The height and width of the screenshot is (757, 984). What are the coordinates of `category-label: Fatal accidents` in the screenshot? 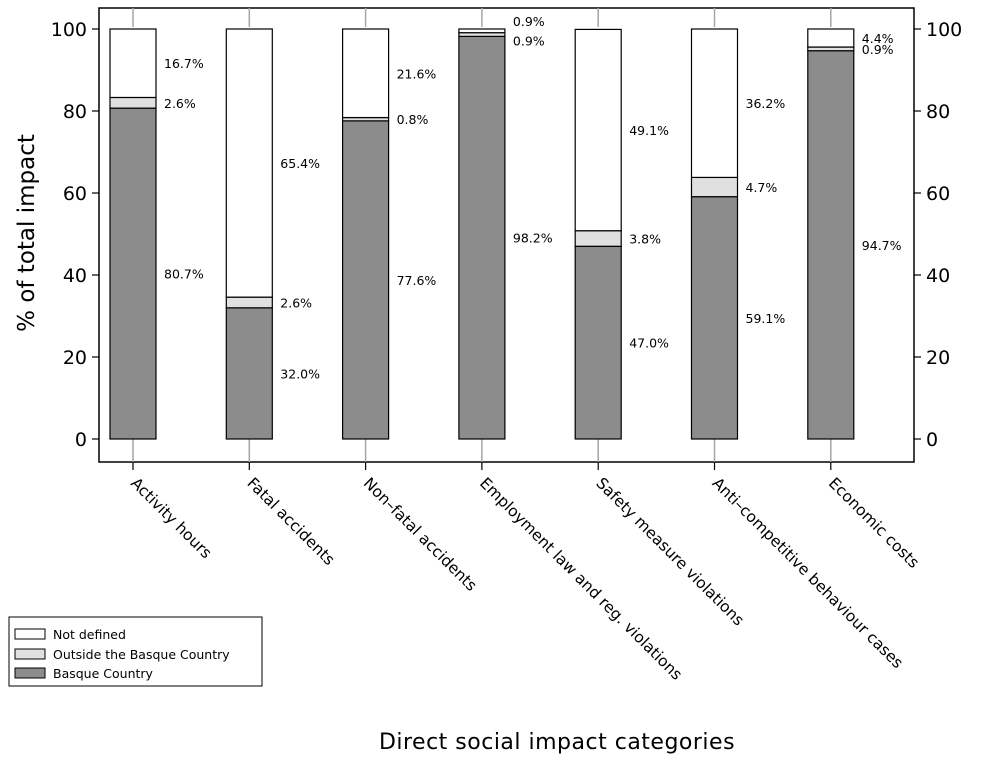 It's located at (290, 521).